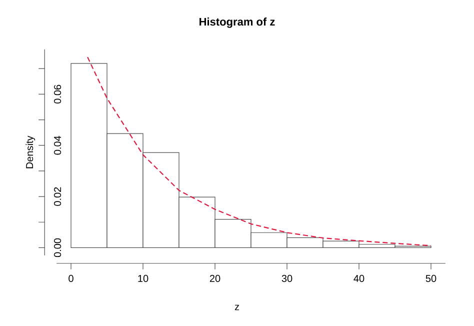 The width and height of the screenshot is (474, 326). What do you see at coordinates (58, 145) in the screenshot?
I see `y-tick-label: 0.04` at bounding box center [58, 145].